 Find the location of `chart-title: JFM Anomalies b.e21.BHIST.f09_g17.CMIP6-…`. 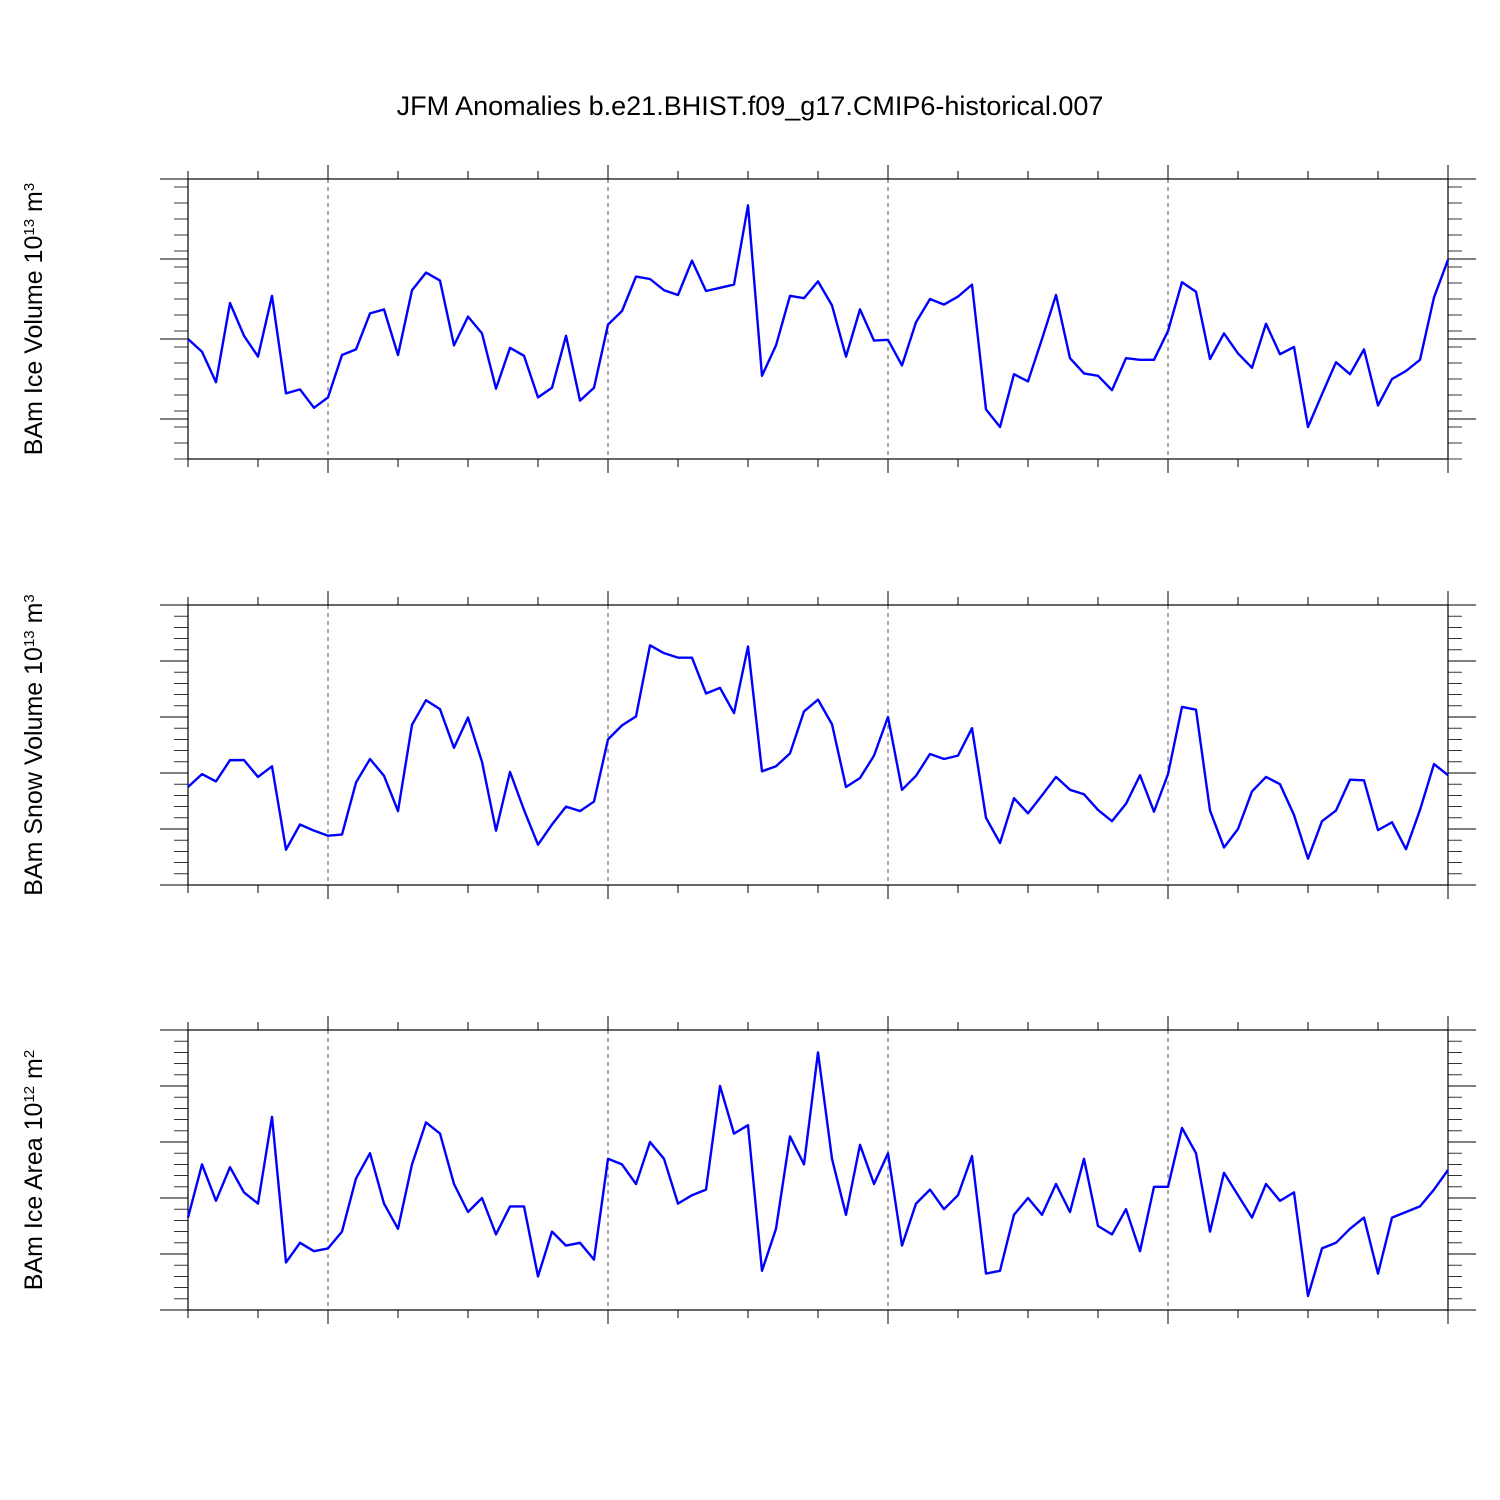

chart-title: JFM Anomalies b.e21.BHIST.f09_g17.CMIP6-… is located at coordinates (750, 106).